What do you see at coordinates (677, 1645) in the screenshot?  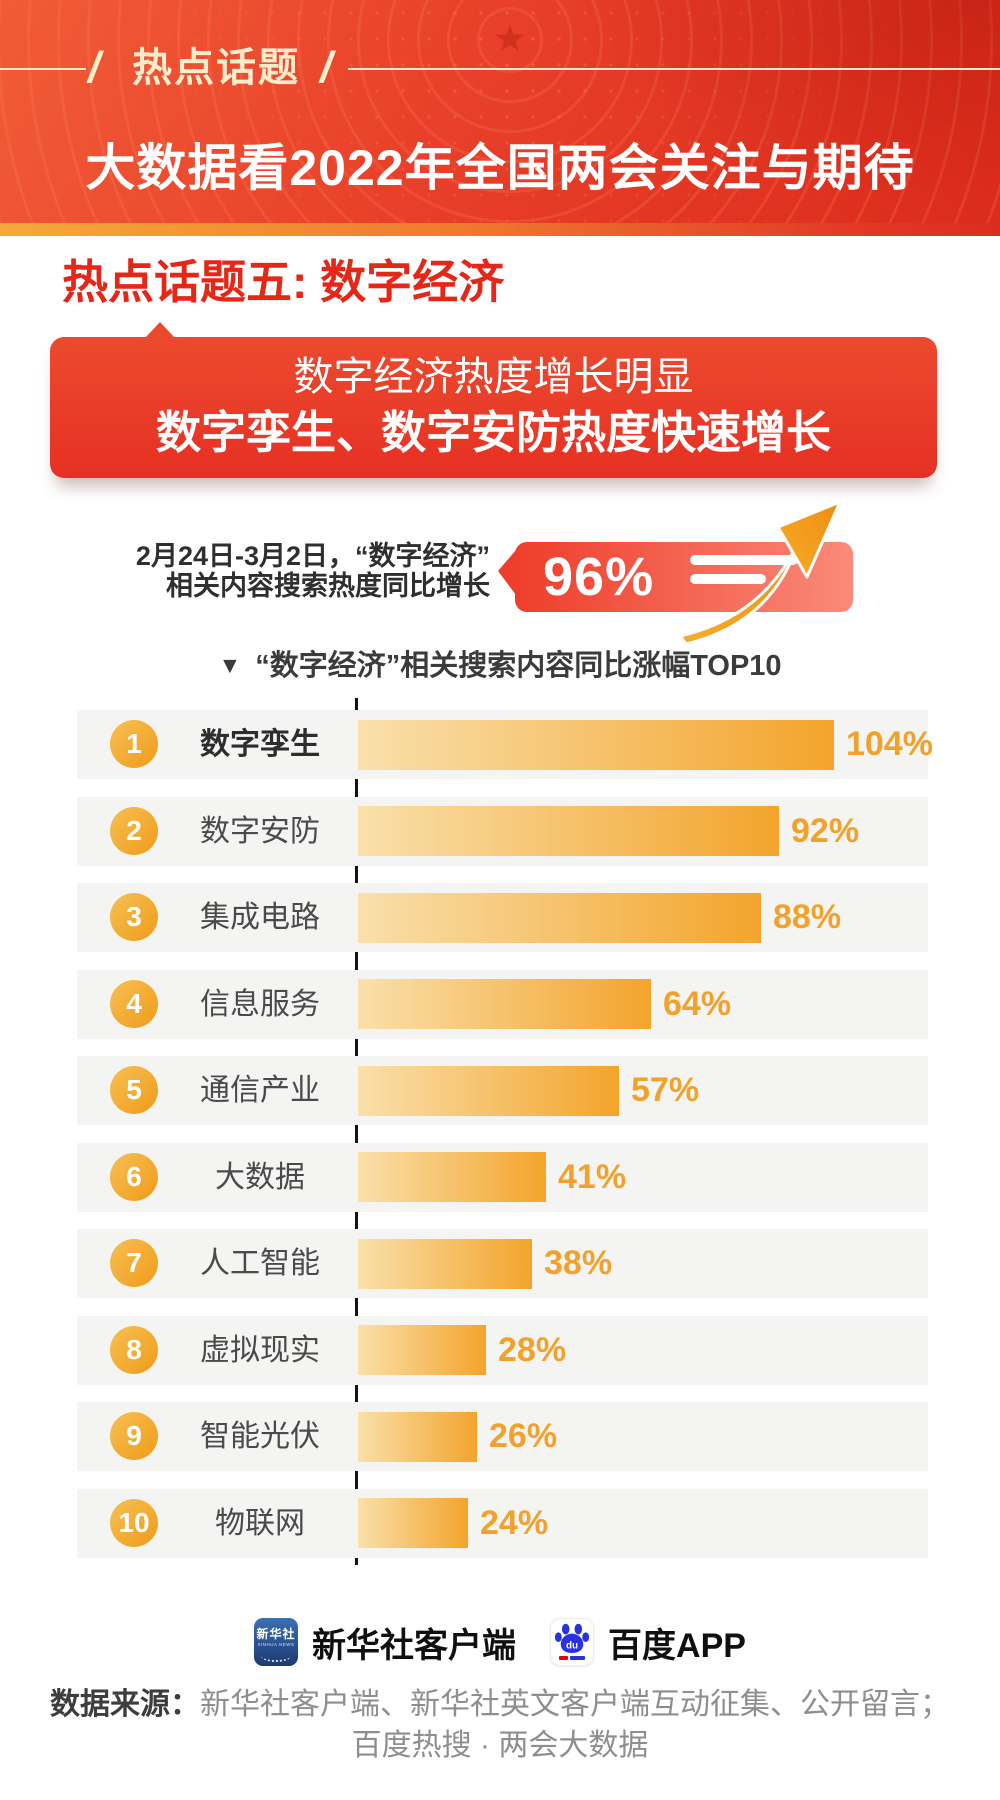 I see `baidu-label: 百度APP` at bounding box center [677, 1645].